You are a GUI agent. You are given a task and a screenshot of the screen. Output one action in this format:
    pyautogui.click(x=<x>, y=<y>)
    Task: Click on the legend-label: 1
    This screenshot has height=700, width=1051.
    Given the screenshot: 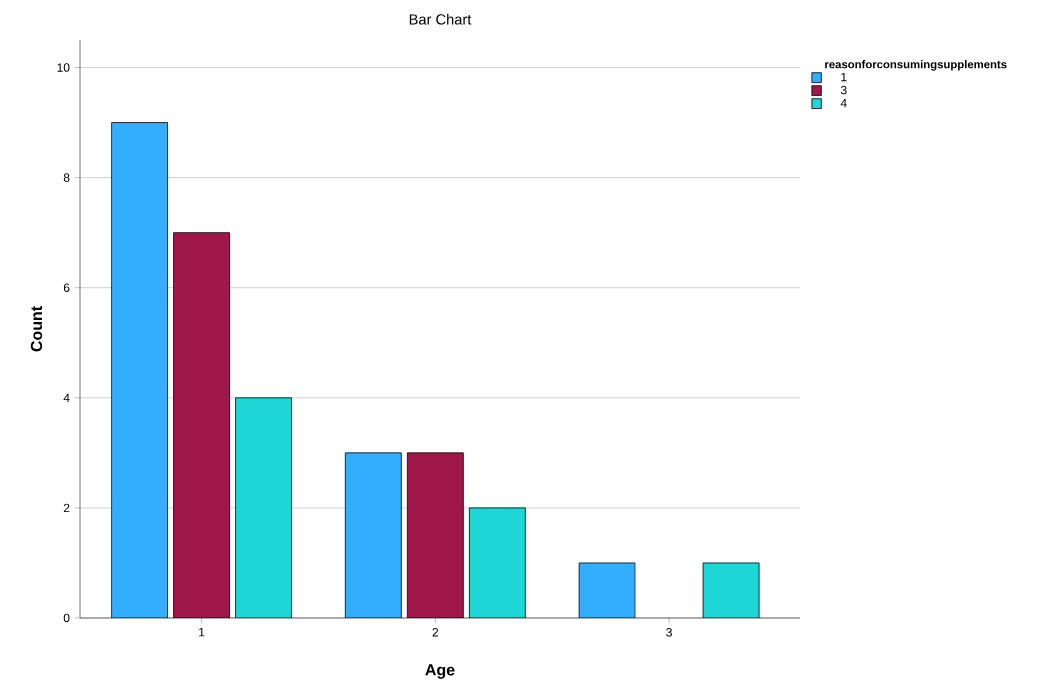 What is the action you would take?
    pyautogui.click(x=844, y=77)
    